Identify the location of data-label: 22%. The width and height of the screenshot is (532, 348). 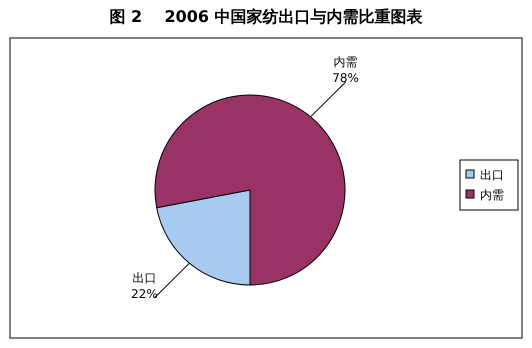
(144, 293).